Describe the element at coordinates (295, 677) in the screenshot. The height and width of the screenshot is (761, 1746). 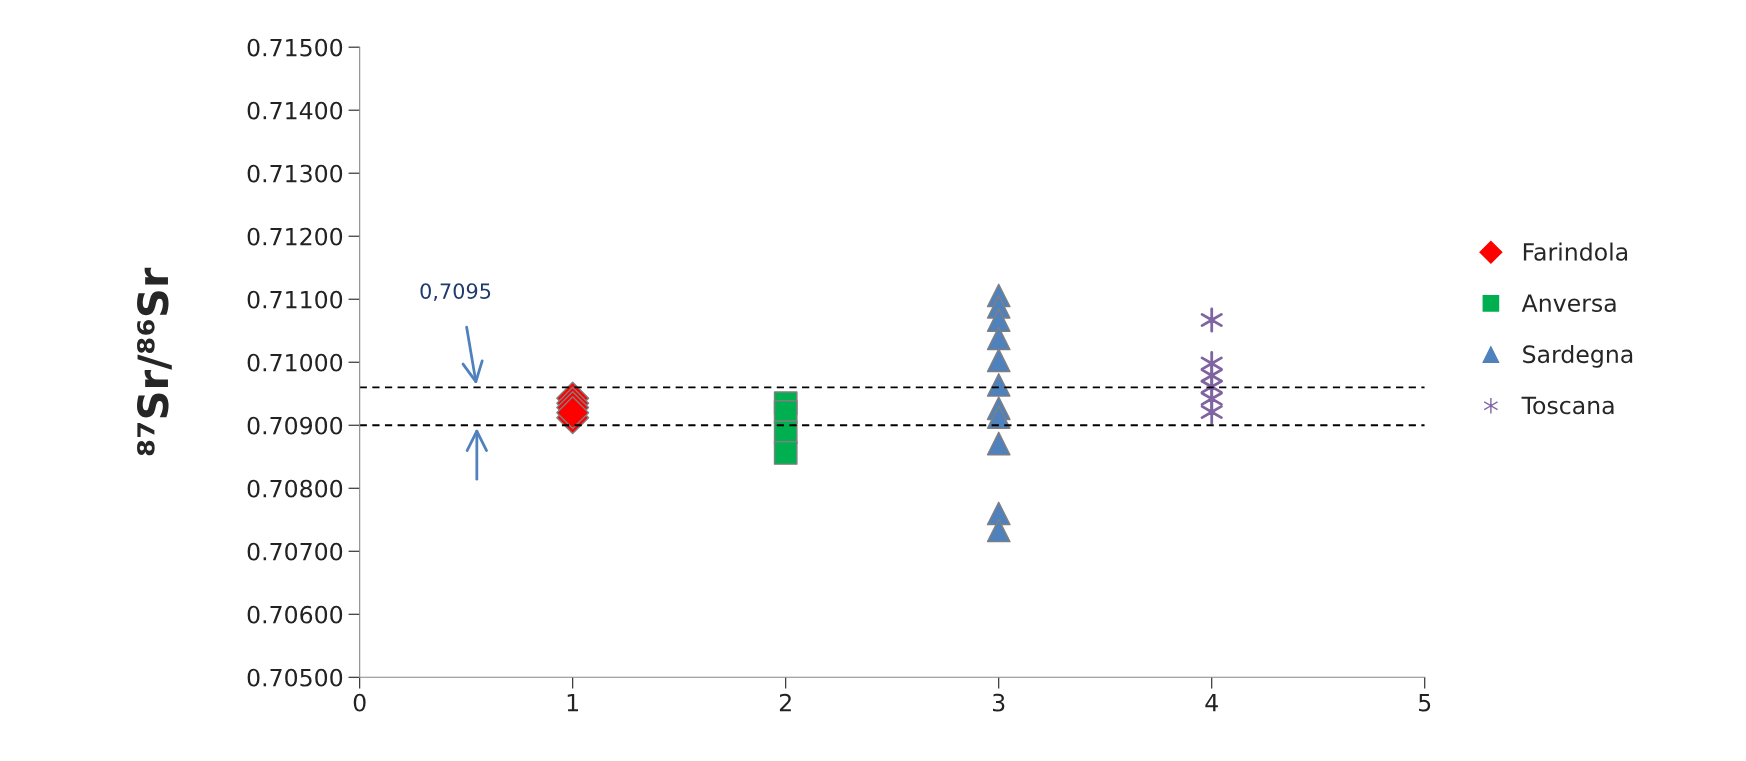
I see `y-tick-label: 0.70500` at that location.